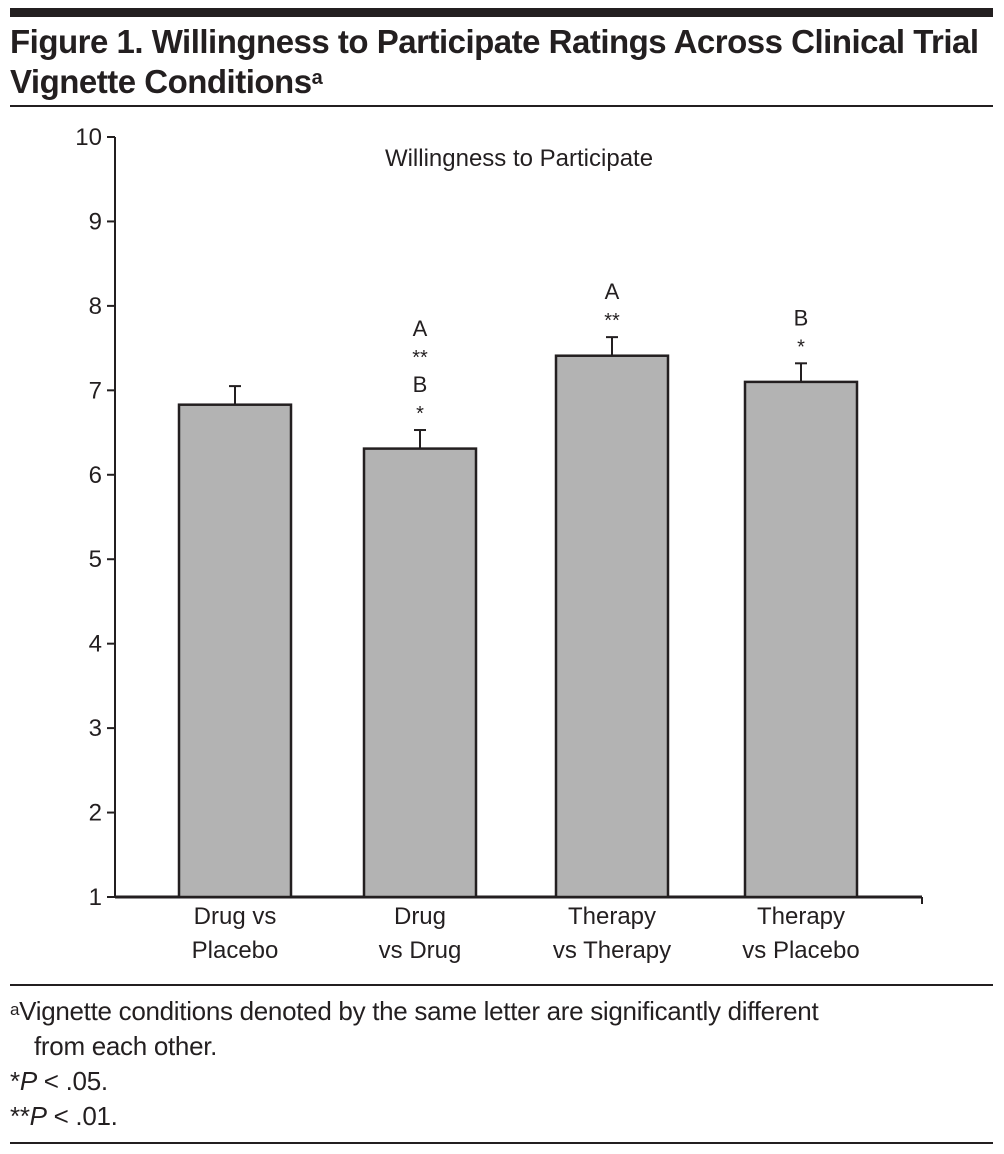  Describe the element at coordinates (519, 158) in the screenshot. I see `chart-title: Willingness to Participate` at that location.